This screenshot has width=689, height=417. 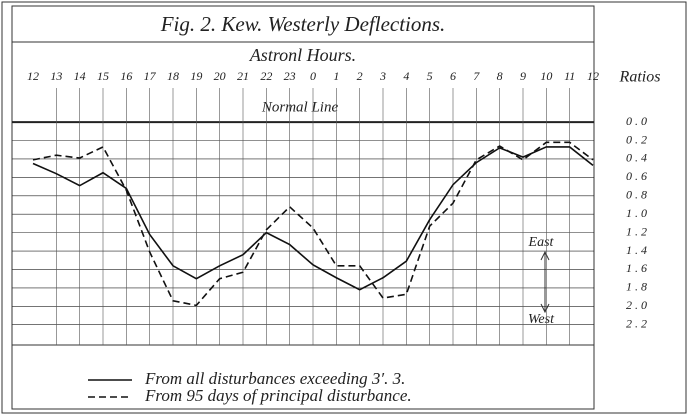 What do you see at coordinates (638, 121) in the screenshot?
I see `y-tick-label: 0.0` at bounding box center [638, 121].